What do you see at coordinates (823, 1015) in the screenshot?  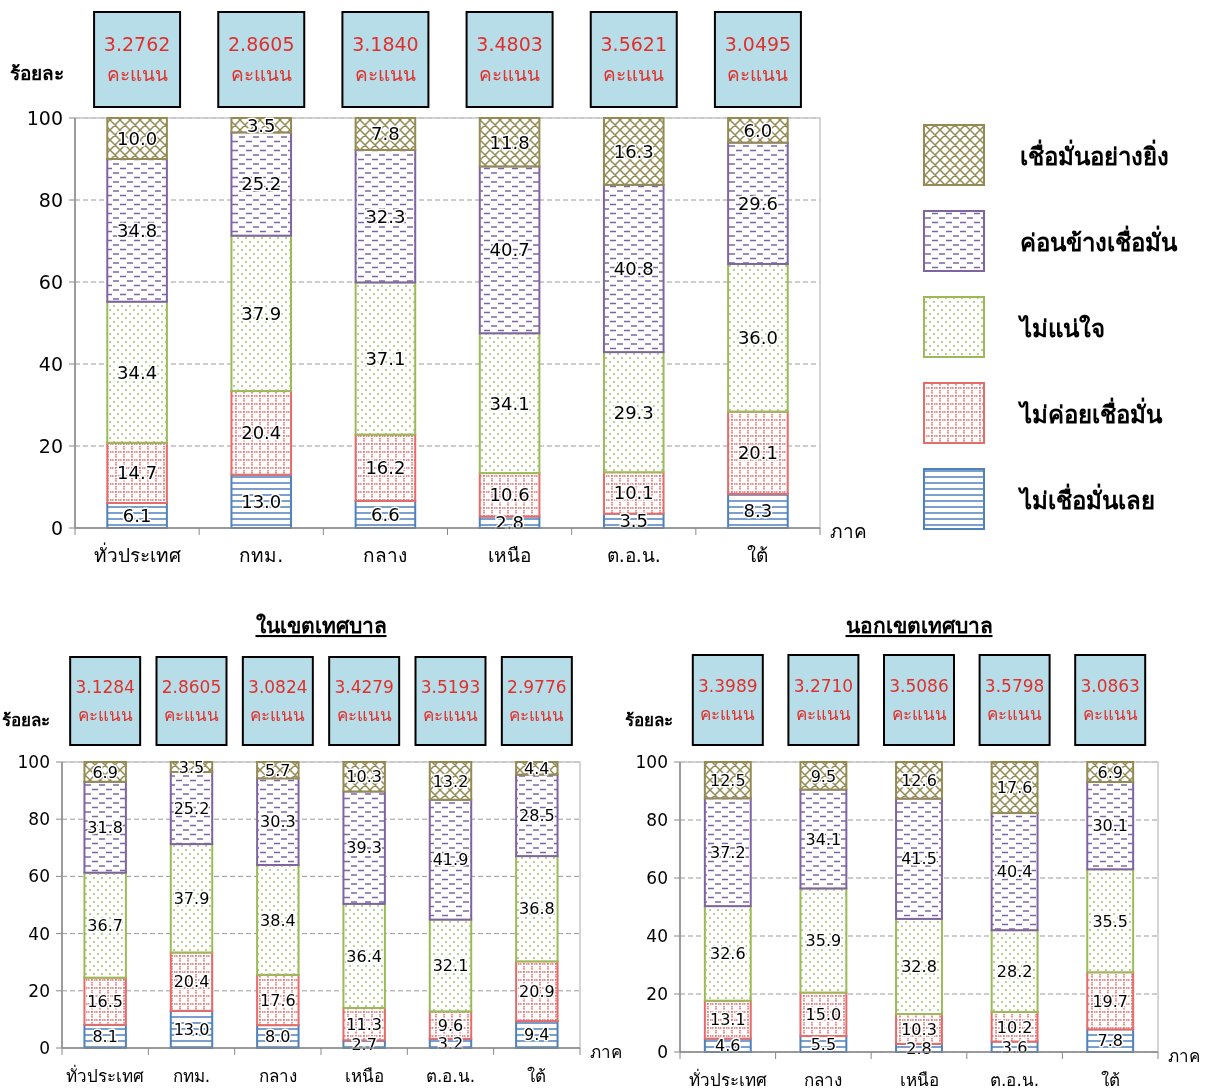 I see `data-label: 15.0` at bounding box center [823, 1015].